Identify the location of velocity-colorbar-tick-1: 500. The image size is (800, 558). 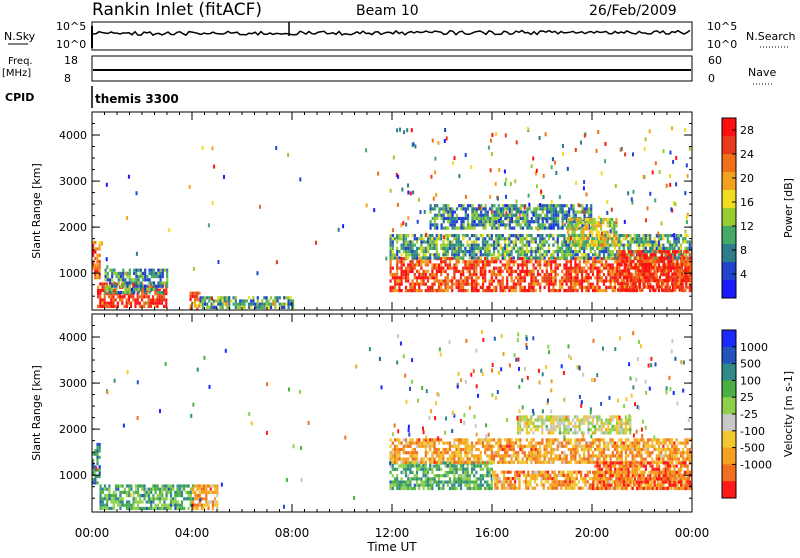
(750, 364).